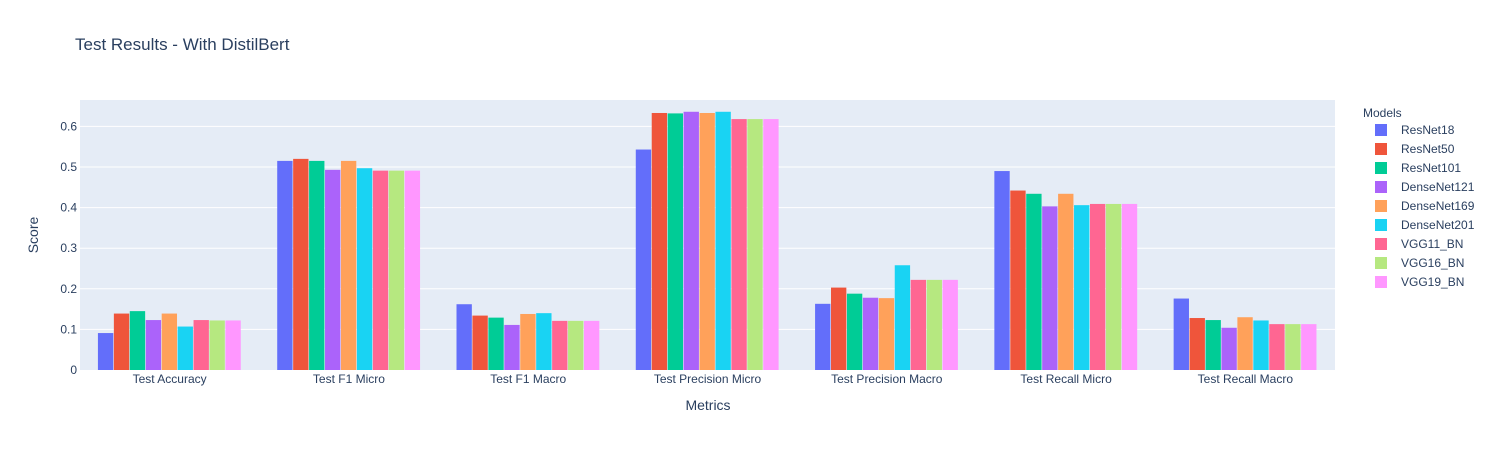  I want to click on x-tick-label: Test Precision Macro, so click(887, 379).